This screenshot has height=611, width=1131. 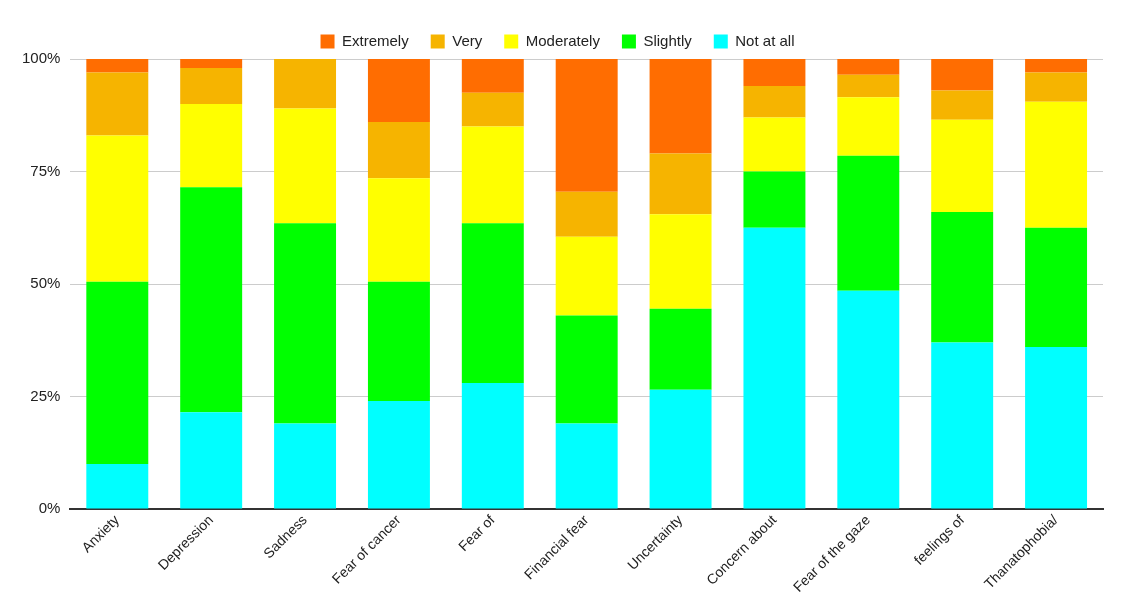 I want to click on legend-label: Slightly, so click(x=668, y=40).